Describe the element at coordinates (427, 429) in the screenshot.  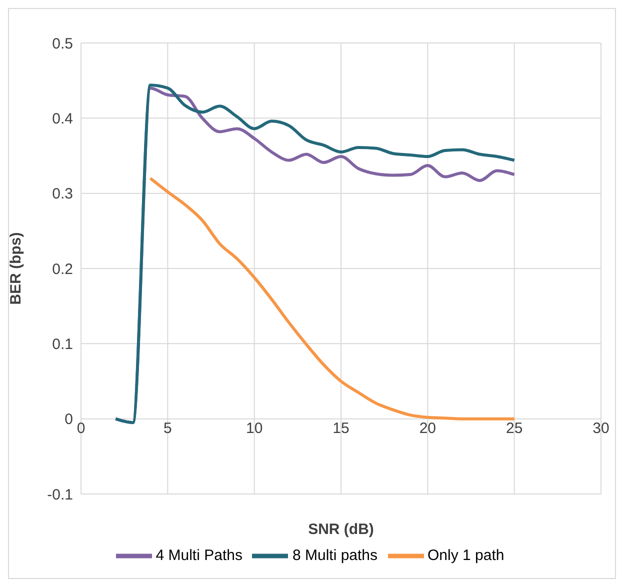
I see `x-tick-label: 20` at that location.